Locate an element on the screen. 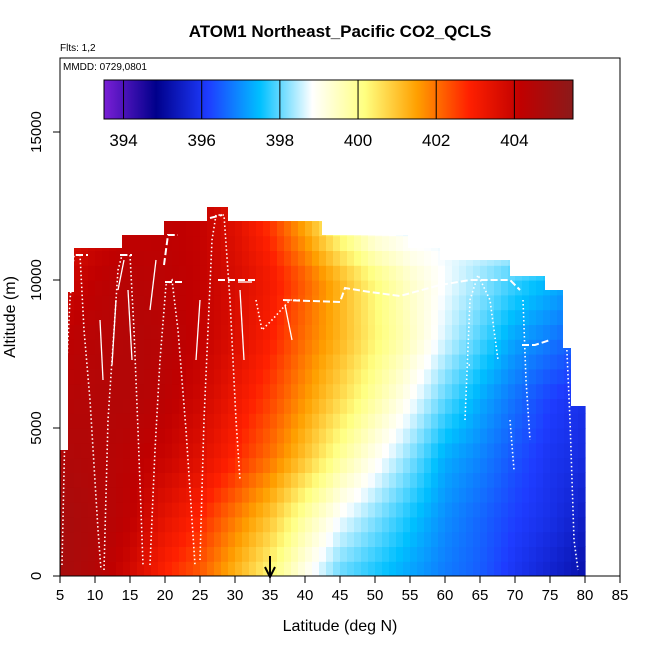 Image resolution: width=650 pixels, height=650 pixels. colorbar-tick-label: 396 is located at coordinates (202, 140).